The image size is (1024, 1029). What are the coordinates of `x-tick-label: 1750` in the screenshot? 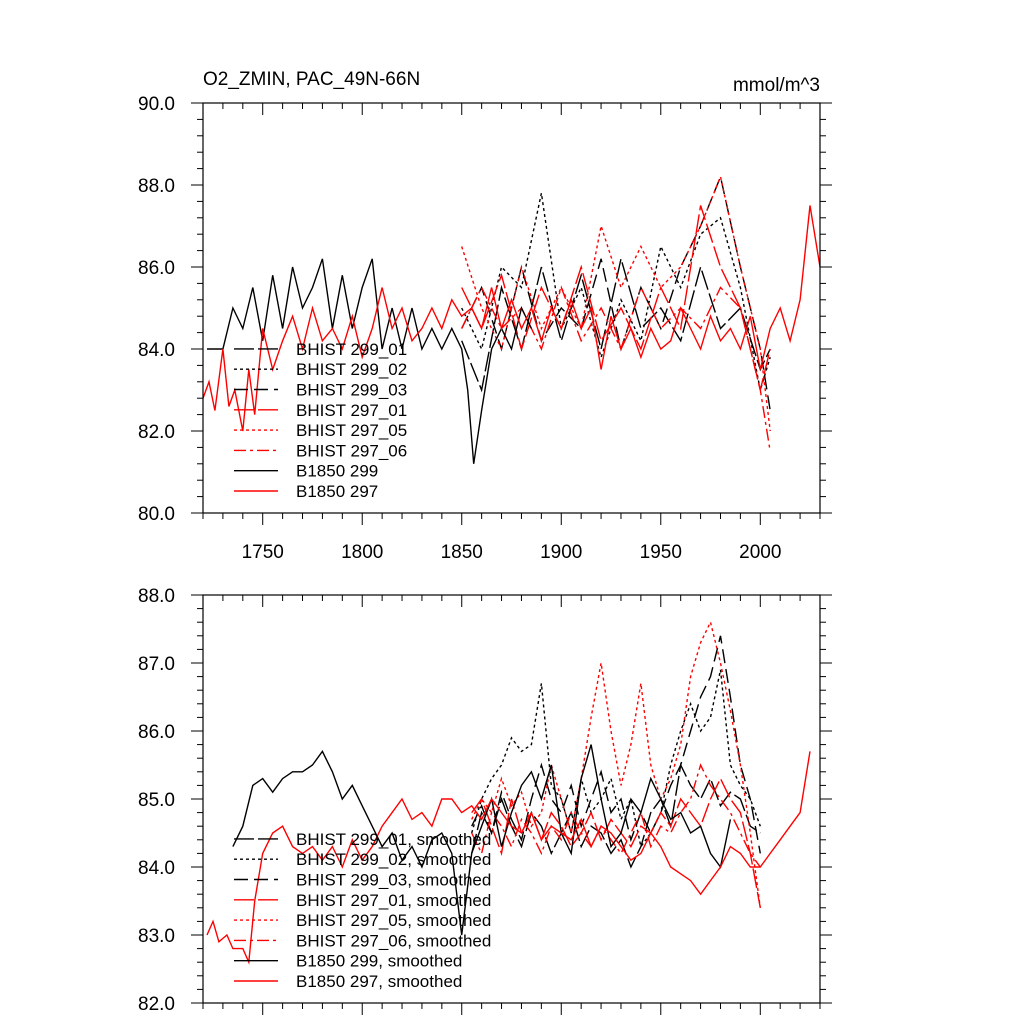 It's located at (263, 552).